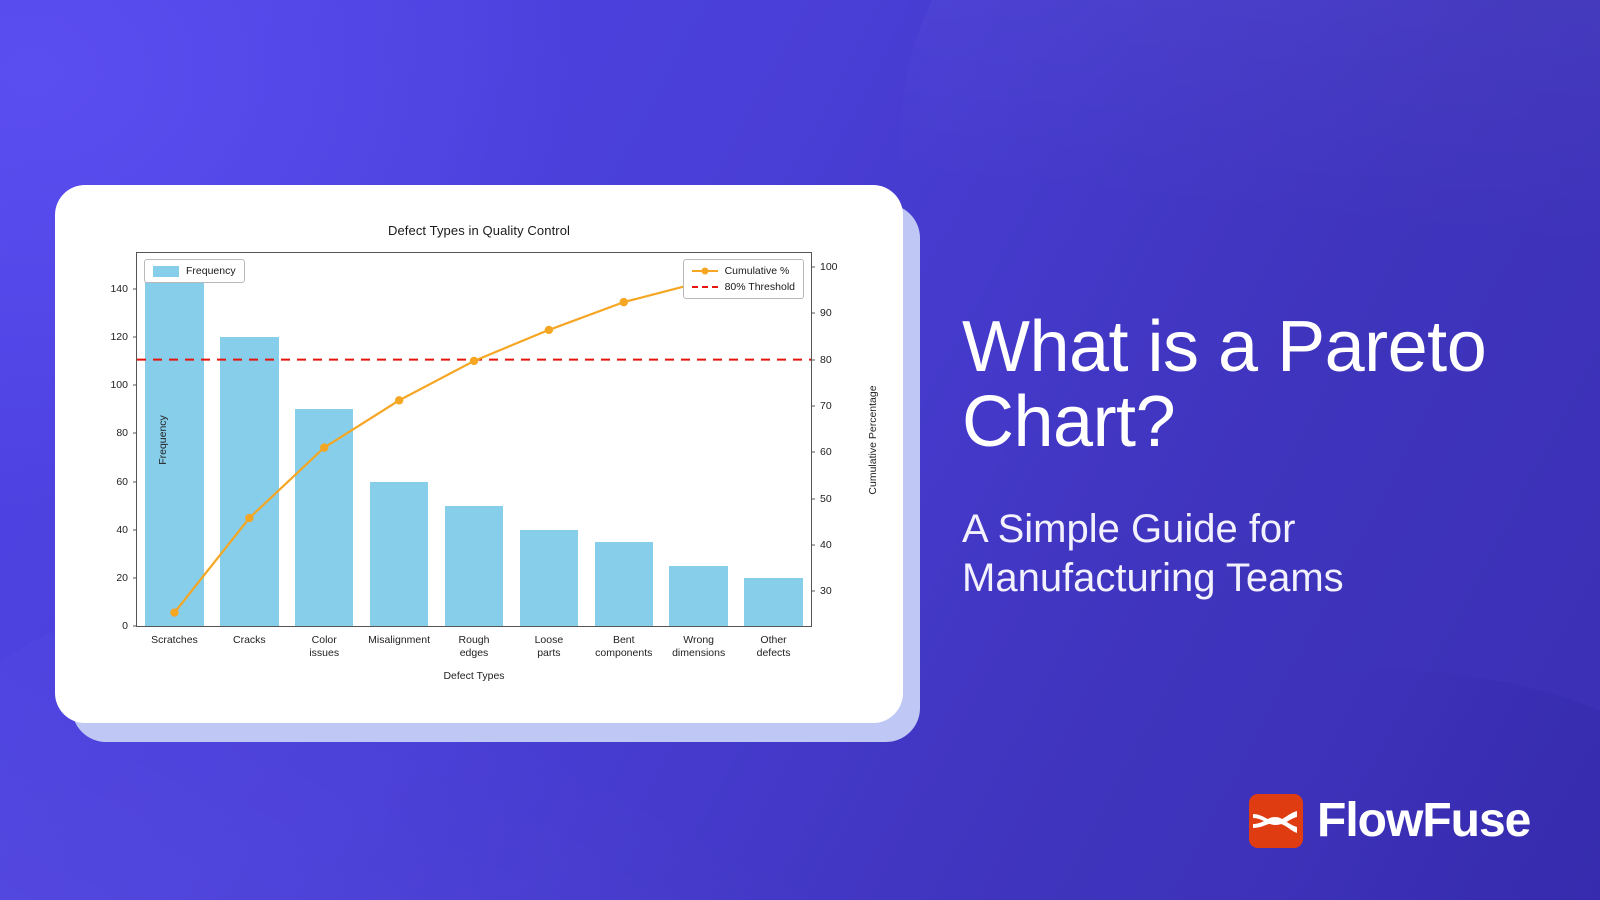 The width and height of the screenshot is (1600, 900). Describe the element at coordinates (123, 289) in the screenshot. I see `y-tick-left-140: 140` at that location.